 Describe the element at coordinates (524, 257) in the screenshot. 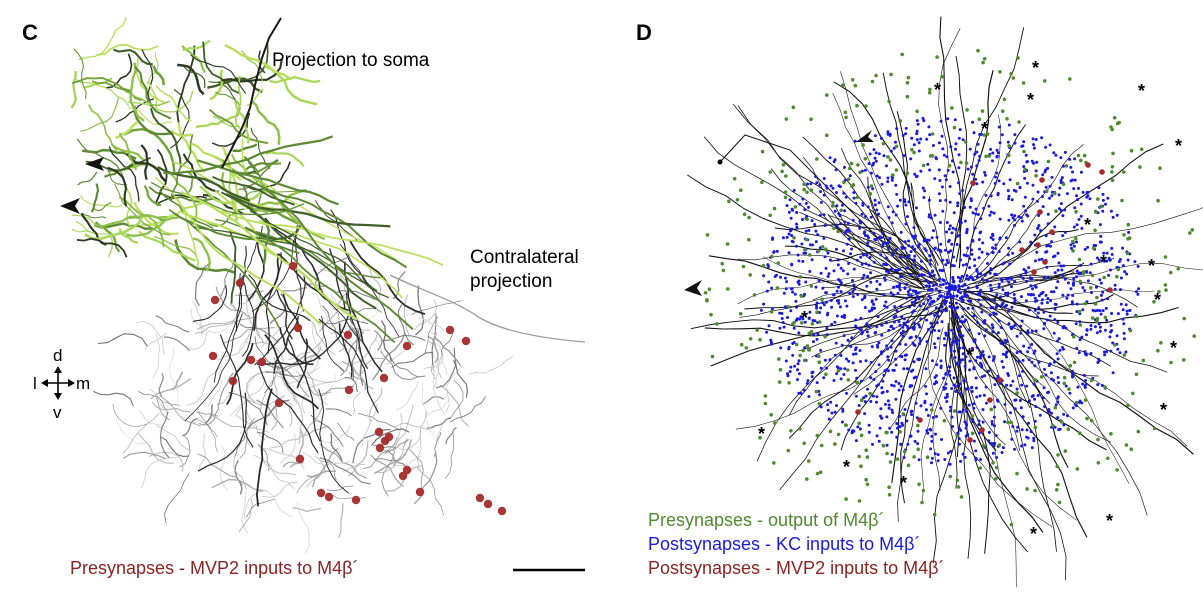

I see `contralateral-label-line1: Contralateral` at that location.